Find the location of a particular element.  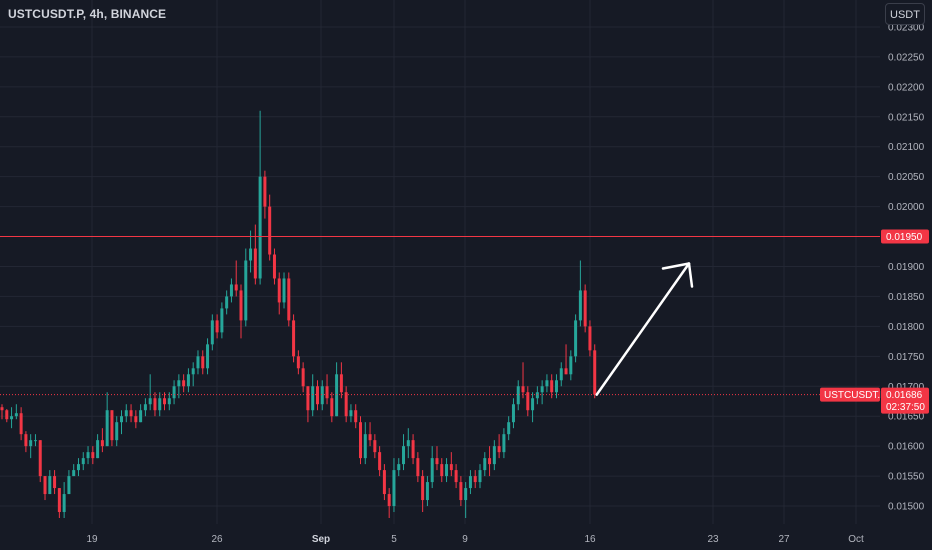

time-axis: 19 26 Sep 5 9 16 23 27 Oct is located at coordinates (466, 537).